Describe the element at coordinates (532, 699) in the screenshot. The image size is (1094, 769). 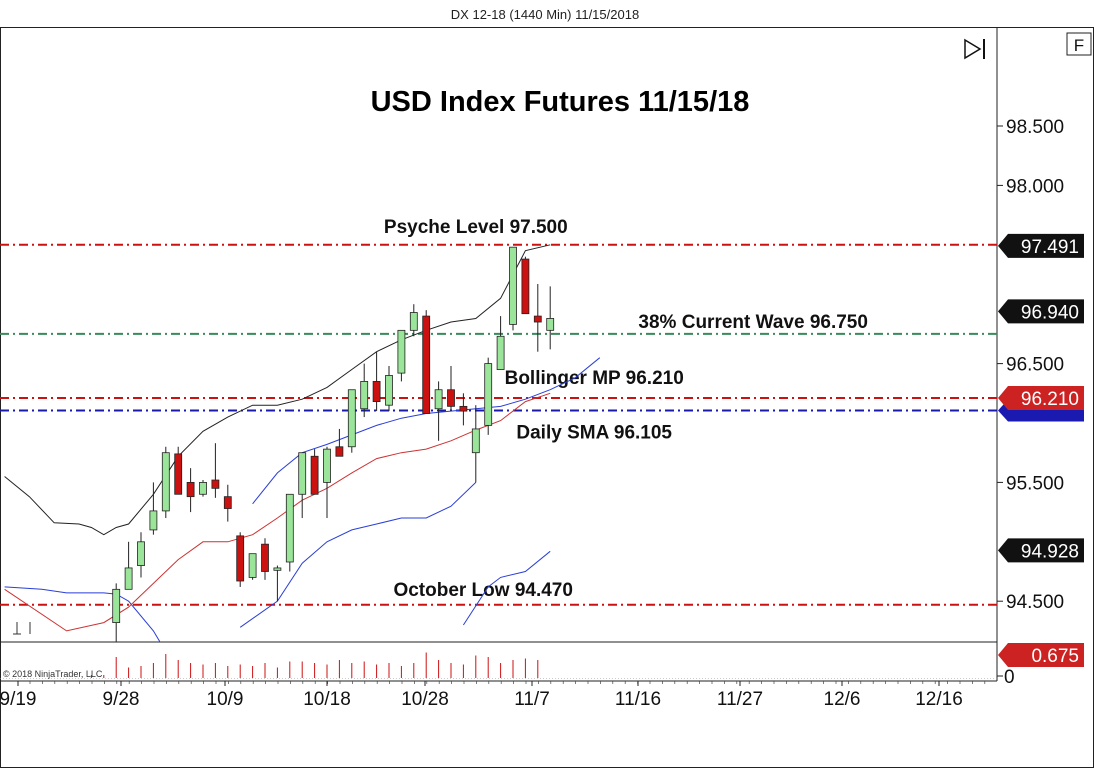
I see `time-tick-label: 11/7` at that location.